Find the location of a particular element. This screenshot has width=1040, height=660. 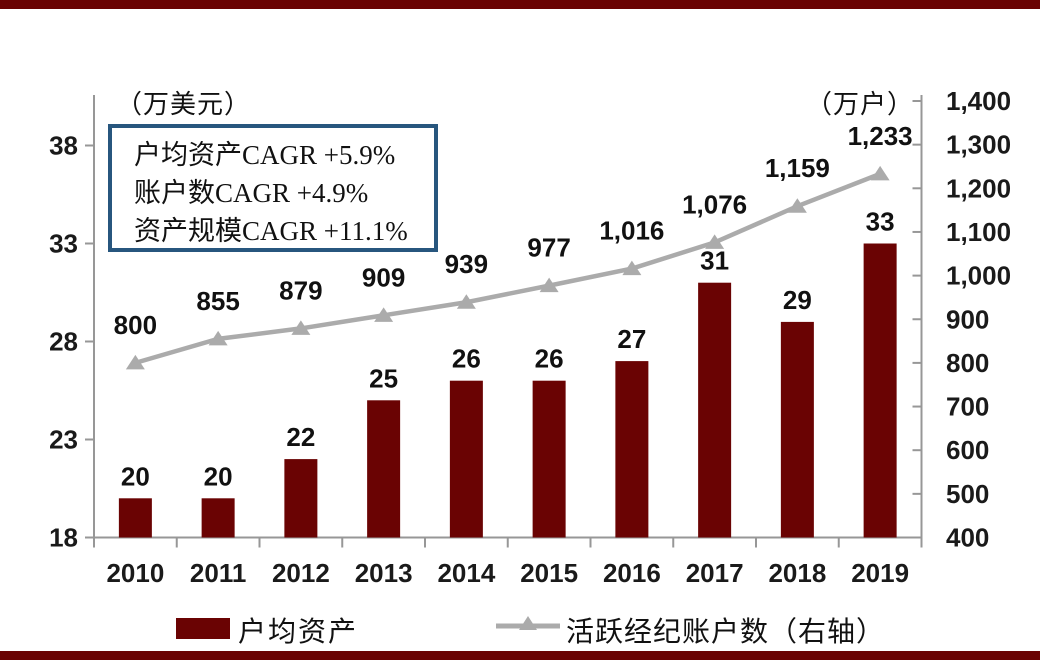

bar-2018 is located at coordinates (797, 429).